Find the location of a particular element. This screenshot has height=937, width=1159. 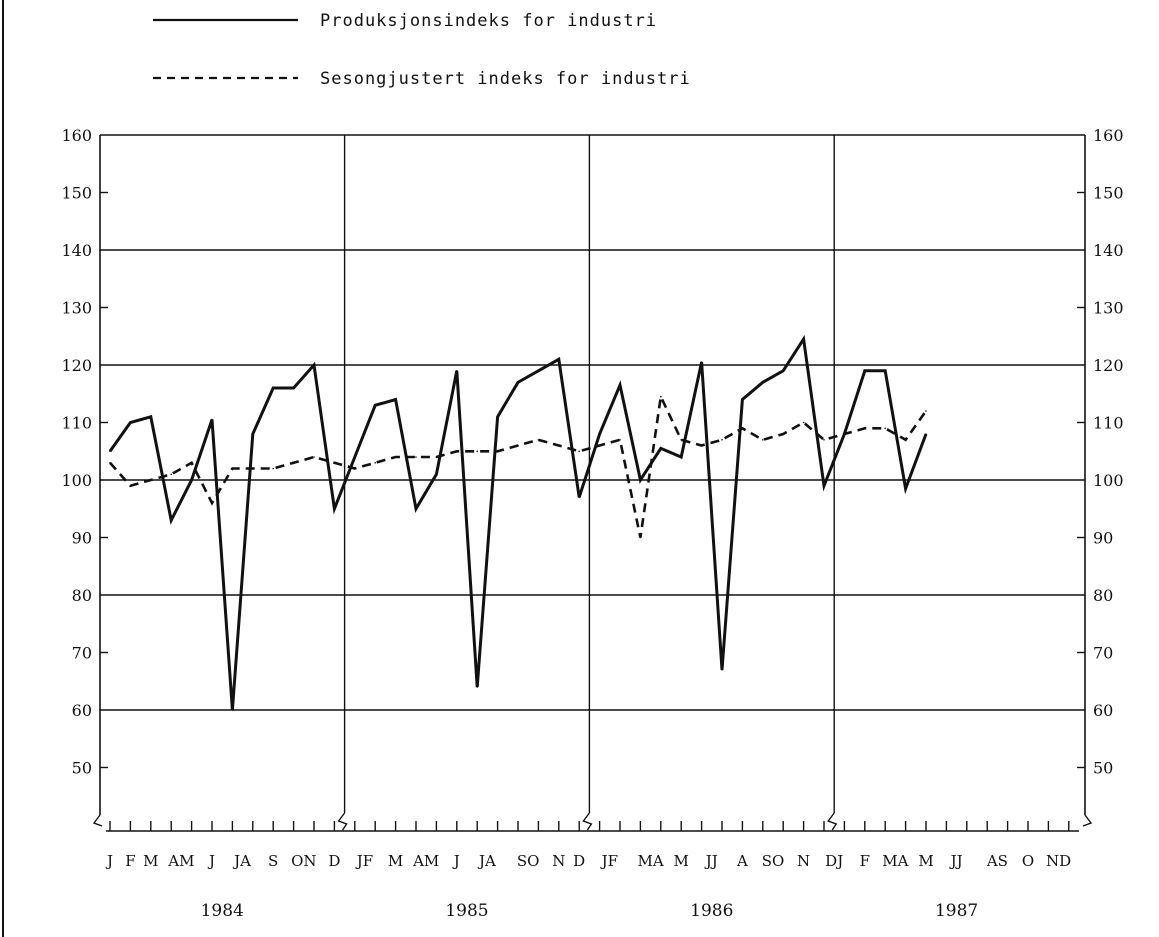

y-tick-label-left: 130 is located at coordinates (76, 308).